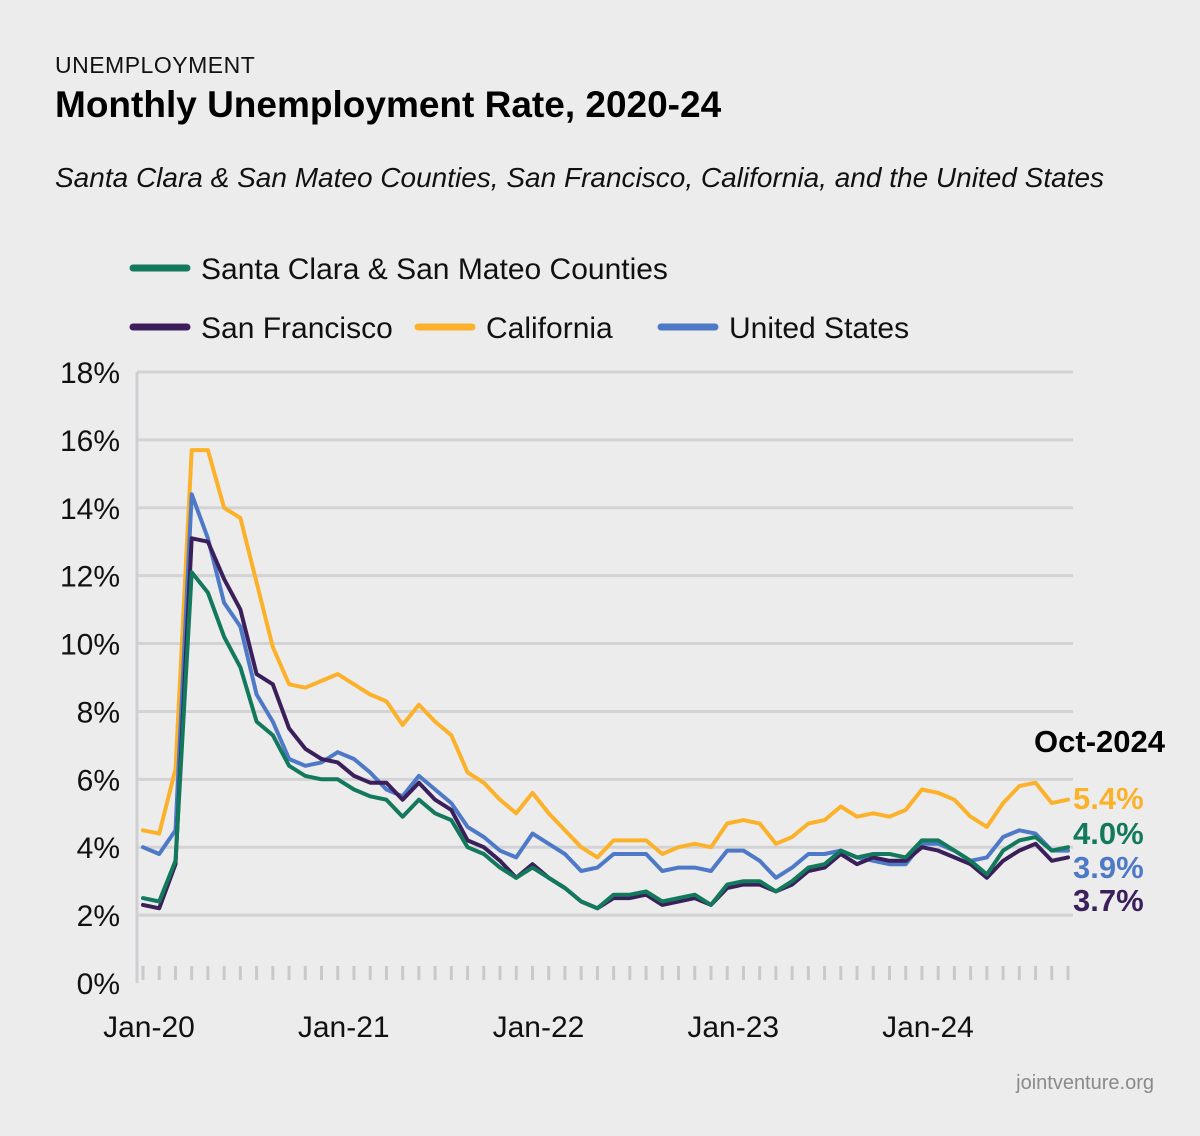 Image resolution: width=1200 pixels, height=1136 pixels. Describe the element at coordinates (98, 780) in the screenshot. I see `y-tick-label: 6%` at that location.